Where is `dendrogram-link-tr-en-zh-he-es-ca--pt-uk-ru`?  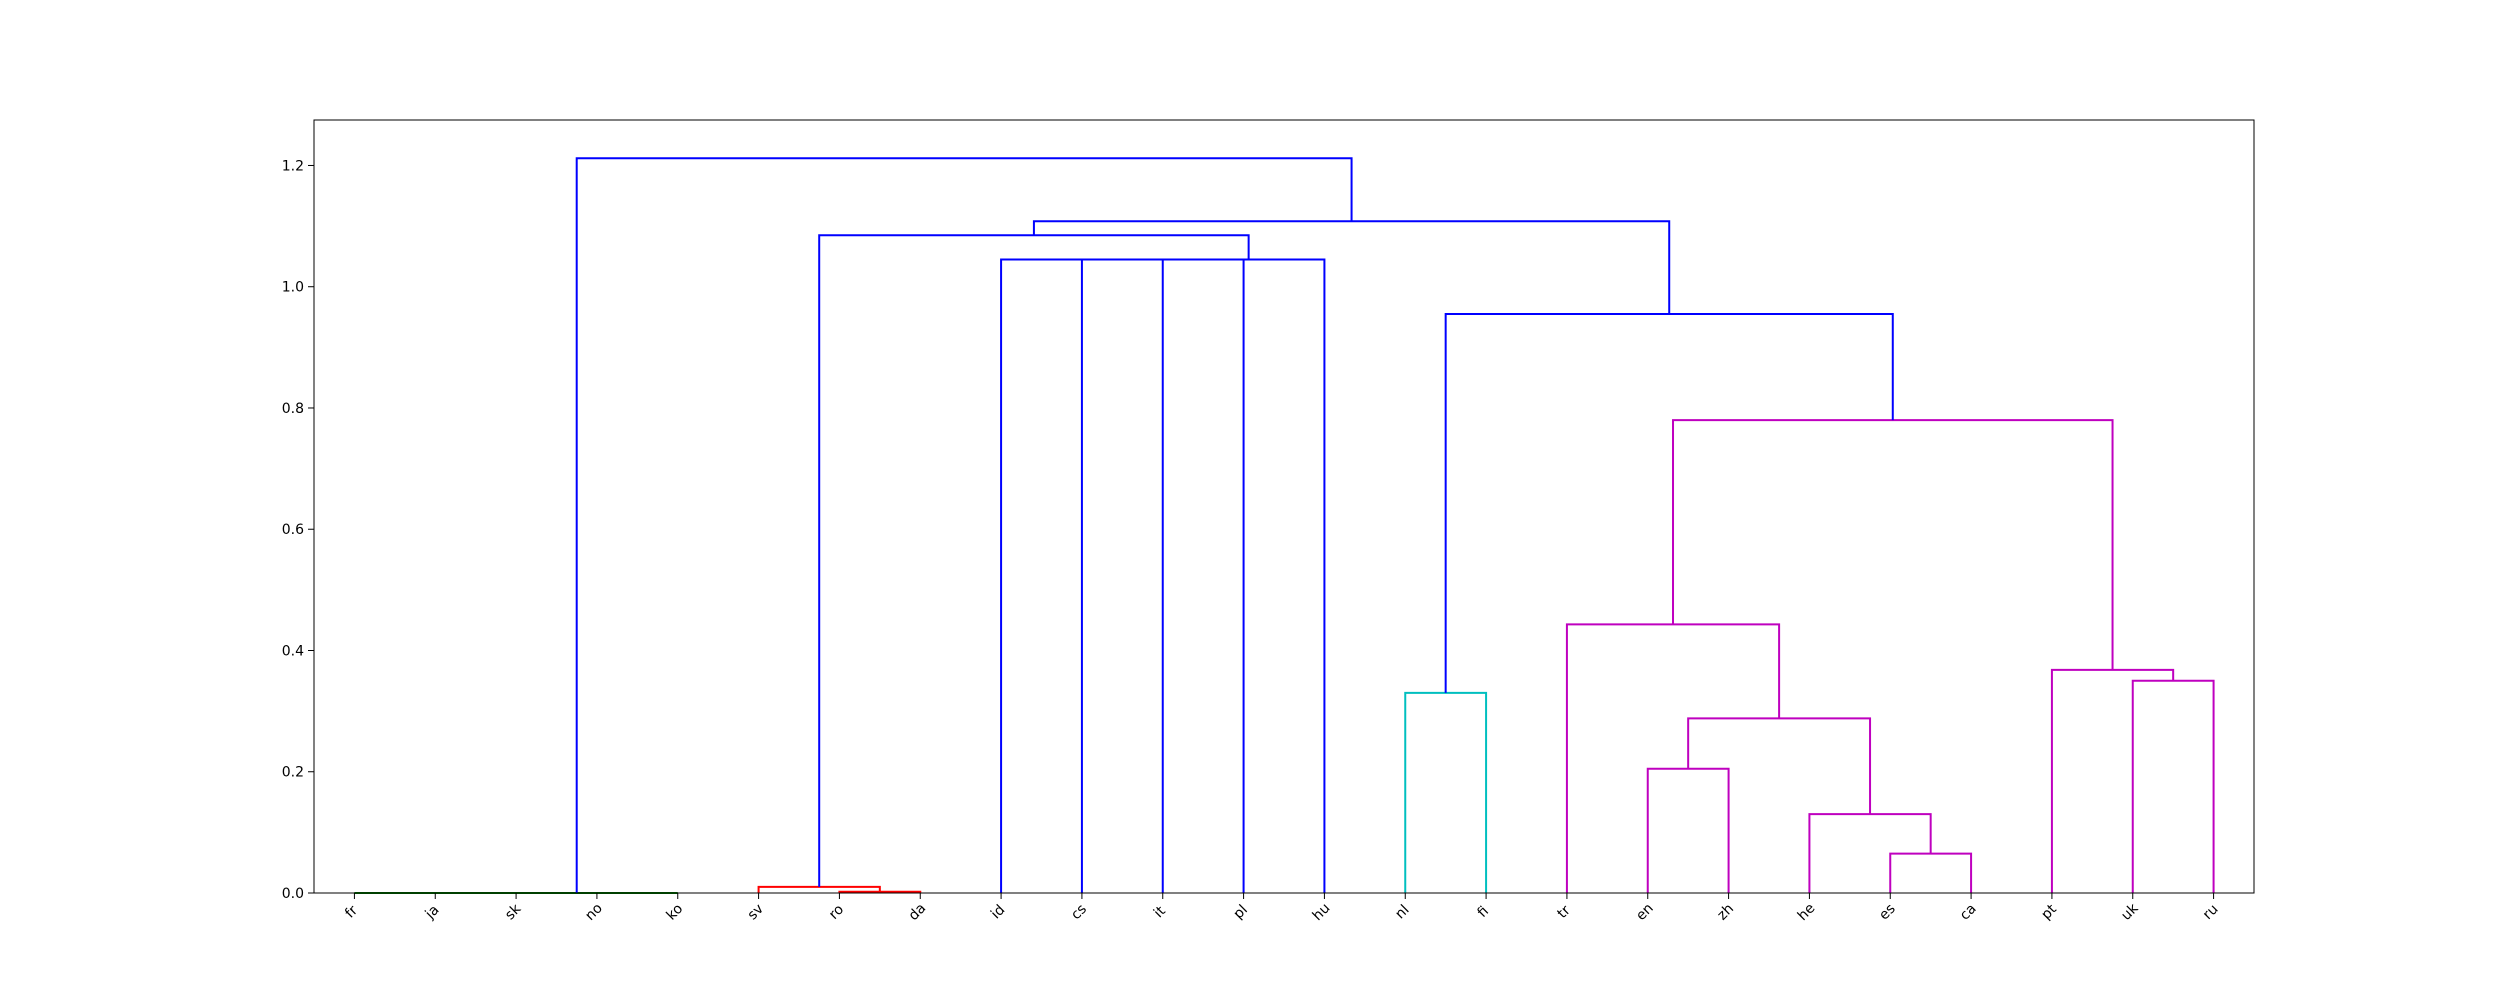
dendrogram-link-tr-en-zh-he-es-ca--pt-uk-ru is located at coordinates (1893, 544).